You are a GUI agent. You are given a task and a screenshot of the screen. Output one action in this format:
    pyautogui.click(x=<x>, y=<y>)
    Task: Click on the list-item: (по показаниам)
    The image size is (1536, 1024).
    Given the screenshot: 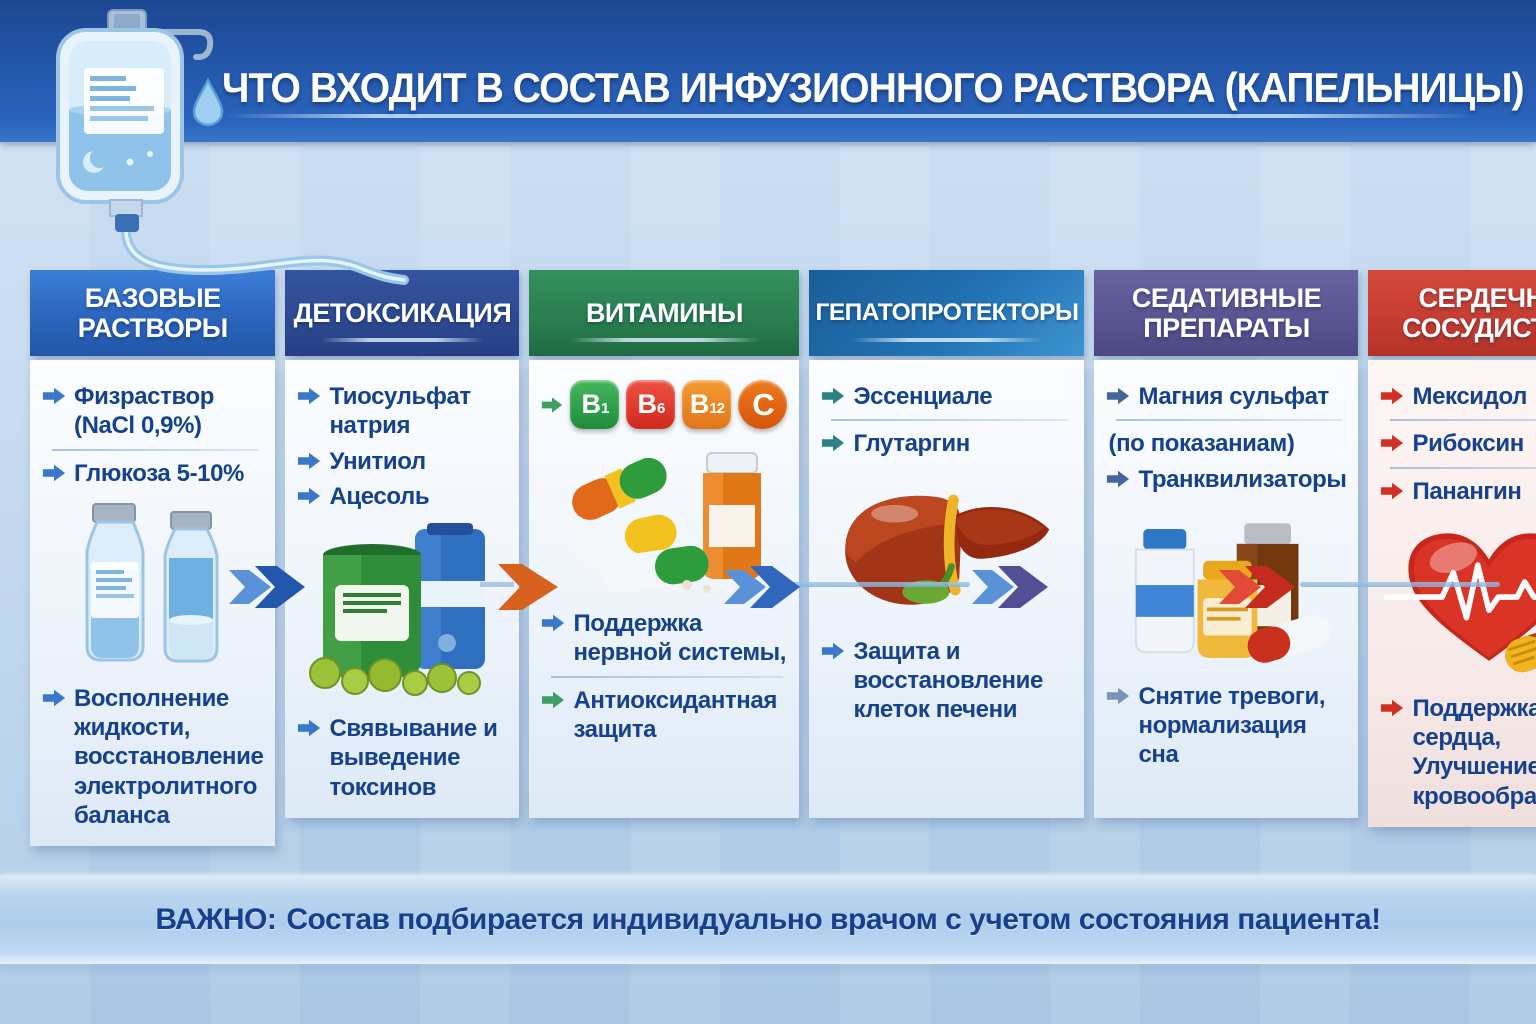 What is the action you would take?
    pyautogui.click(x=1226, y=443)
    